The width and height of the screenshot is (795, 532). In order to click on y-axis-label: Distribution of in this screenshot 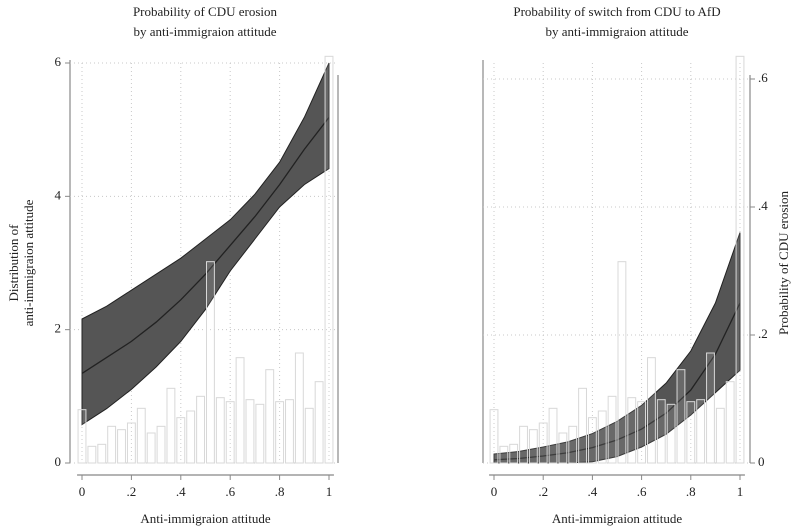, I will do `click(13, 263)`.